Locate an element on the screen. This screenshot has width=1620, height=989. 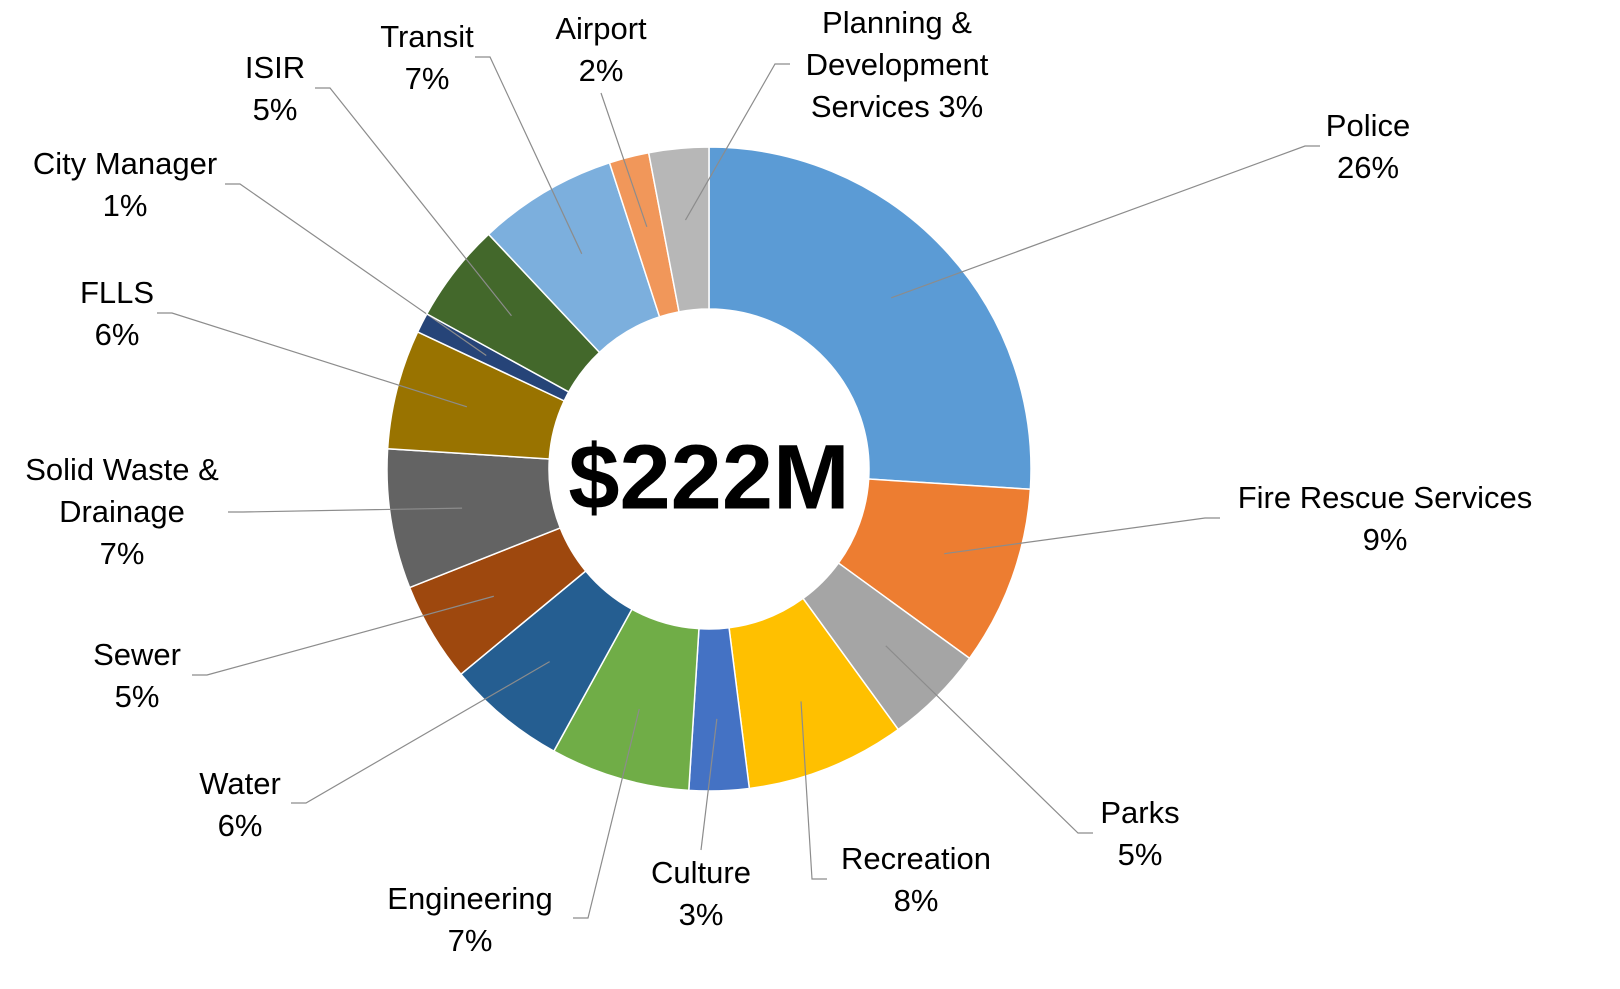
slice-name: Parks is located at coordinates (1140, 812).